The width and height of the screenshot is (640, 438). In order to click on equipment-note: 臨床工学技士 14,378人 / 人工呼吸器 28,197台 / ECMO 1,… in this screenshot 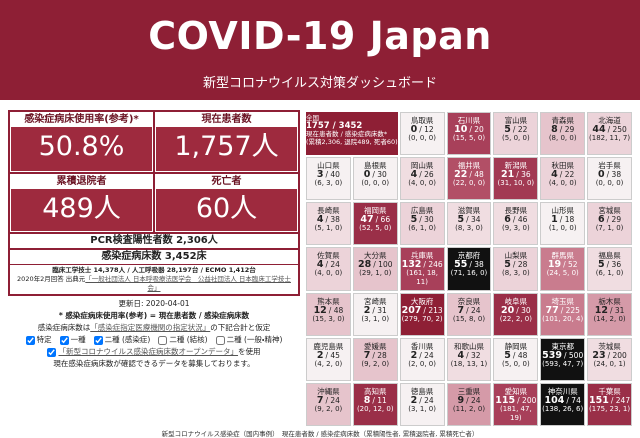, I will do `click(154, 279)`.